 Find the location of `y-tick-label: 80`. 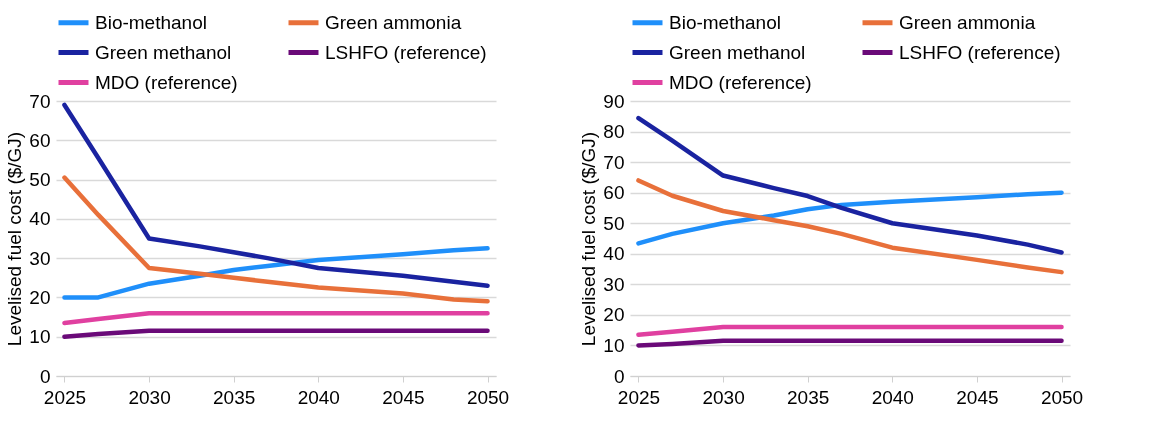

y-tick-label: 80 is located at coordinates (614, 132).